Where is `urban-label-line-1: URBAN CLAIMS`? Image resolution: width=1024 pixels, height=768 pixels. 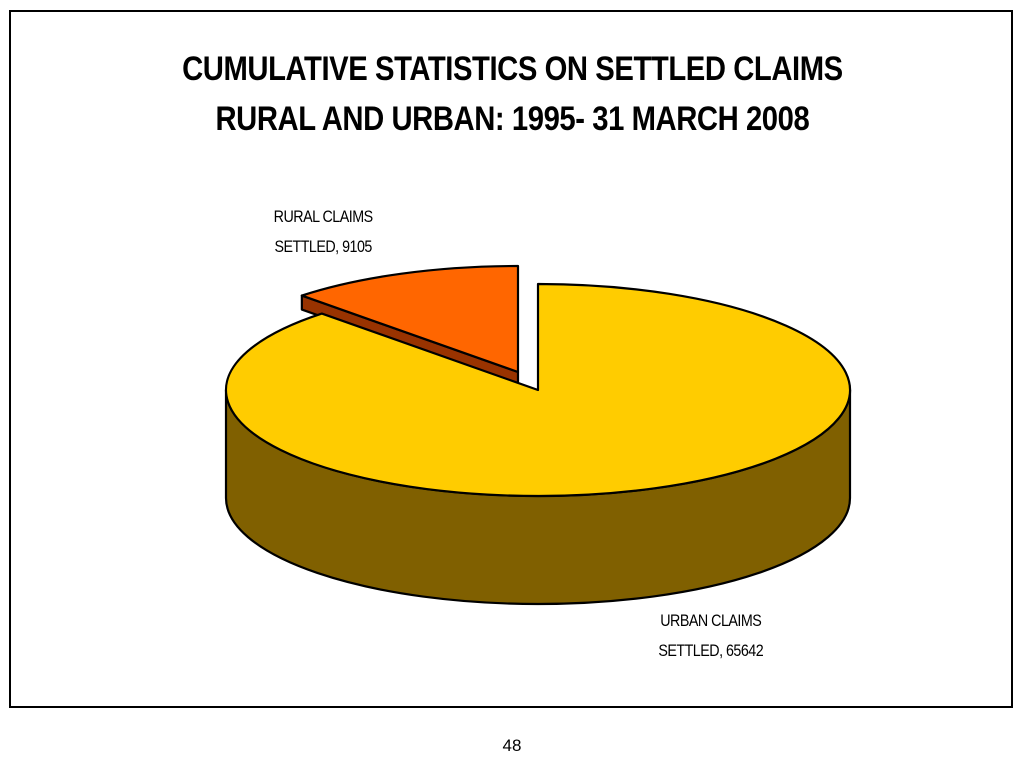 urban-label-line-1: URBAN CLAIMS is located at coordinates (711, 620).